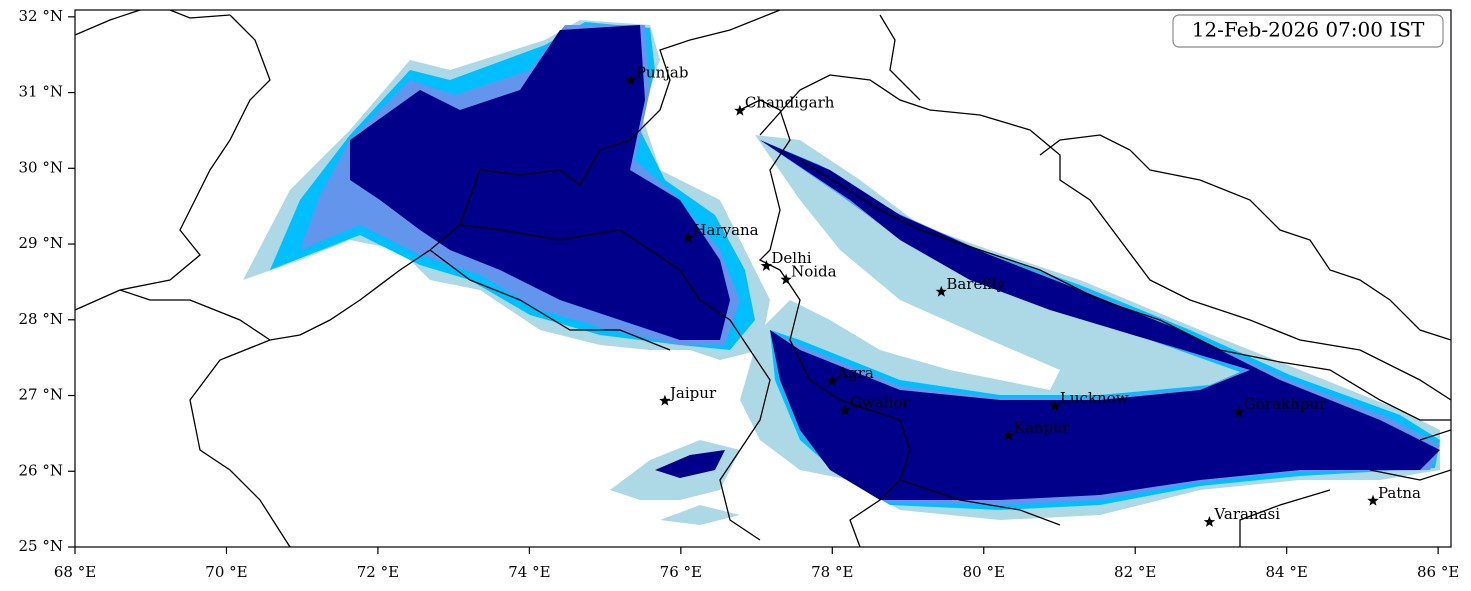  Describe the element at coordinates (41, 395) in the screenshot. I see `y-tick-label: 27 °N` at that location.